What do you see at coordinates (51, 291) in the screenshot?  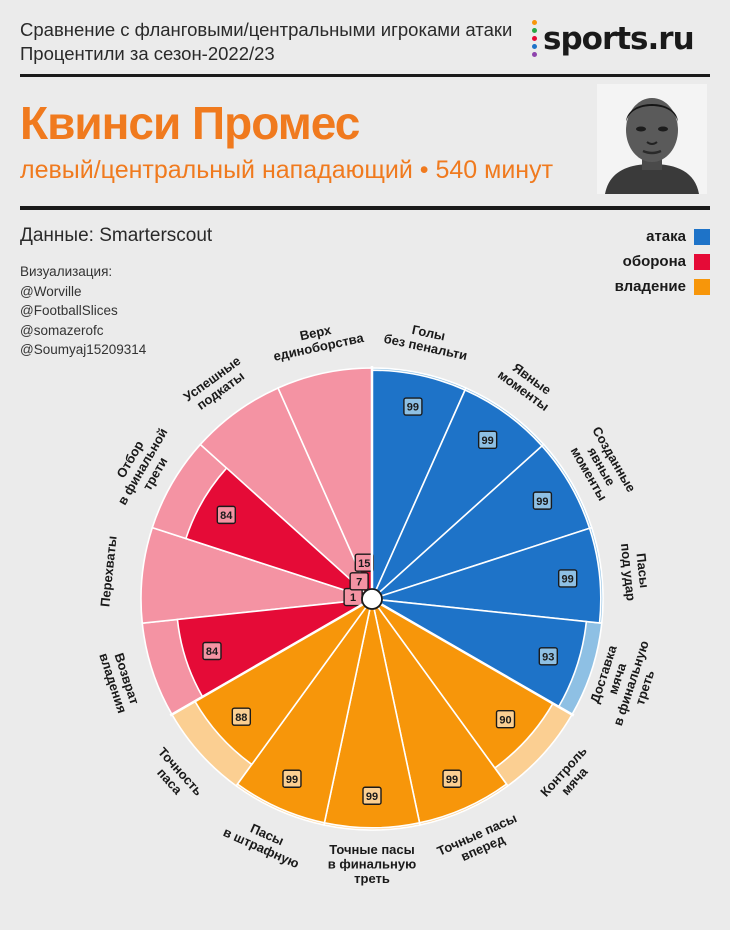 I see `credit-handle: @Worville` at bounding box center [51, 291].